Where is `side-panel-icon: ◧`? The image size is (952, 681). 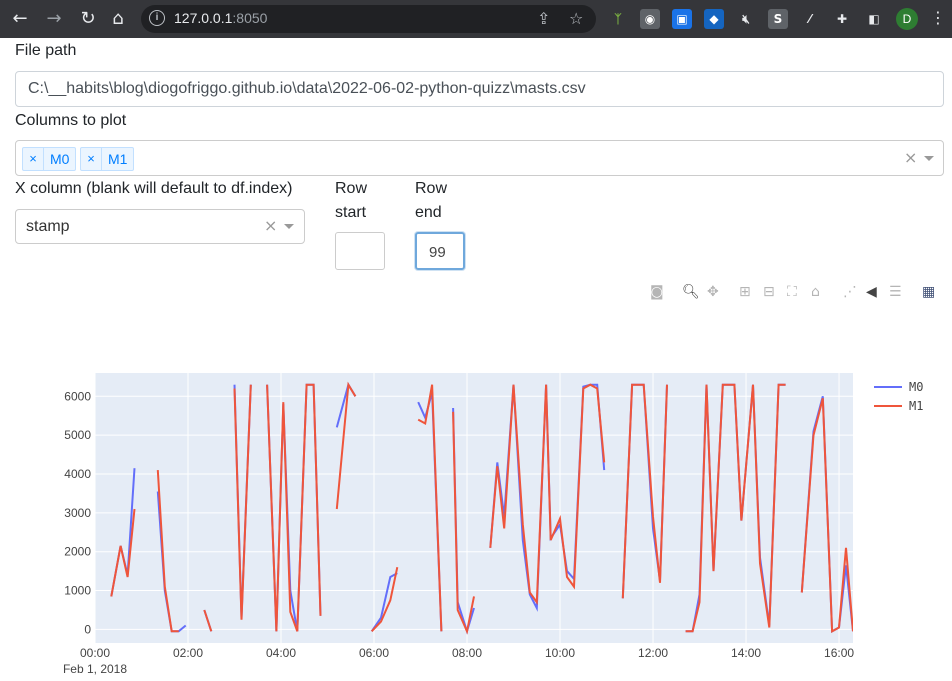 side-panel-icon: ◧ is located at coordinates (874, 19).